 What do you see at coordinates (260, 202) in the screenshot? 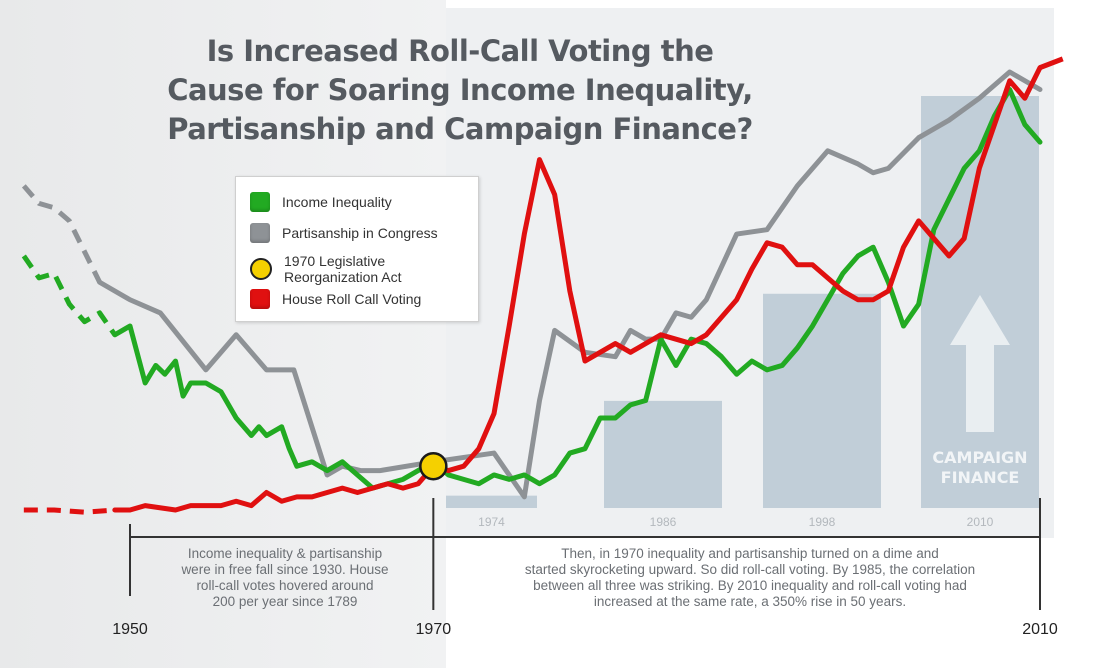
I see `green-swatch-icon` at bounding box center [260, 202].